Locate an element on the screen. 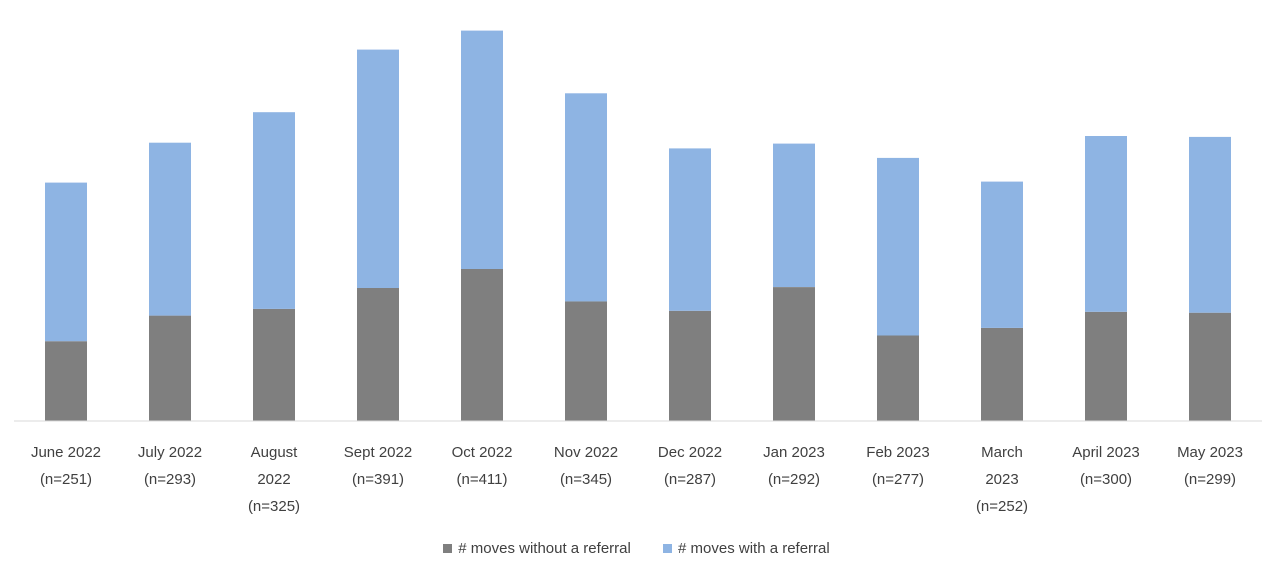  x-tick-label-line: July 2022 is located at coordinates (170, 452).